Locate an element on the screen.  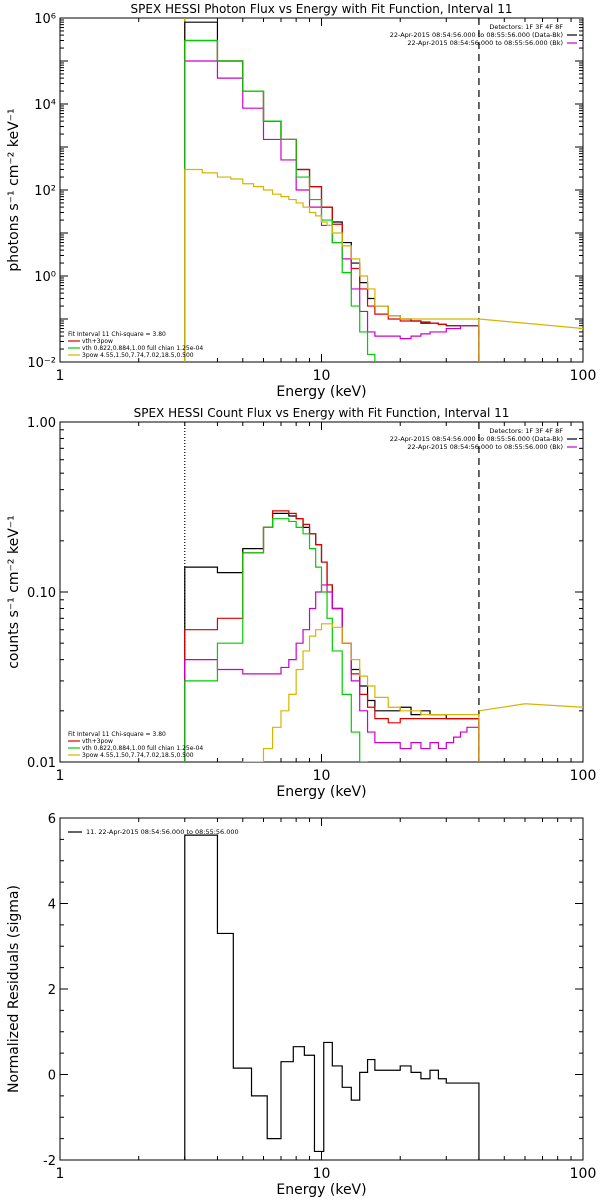
y-tick-label: 1.00 is located at coordinates (41, 423).